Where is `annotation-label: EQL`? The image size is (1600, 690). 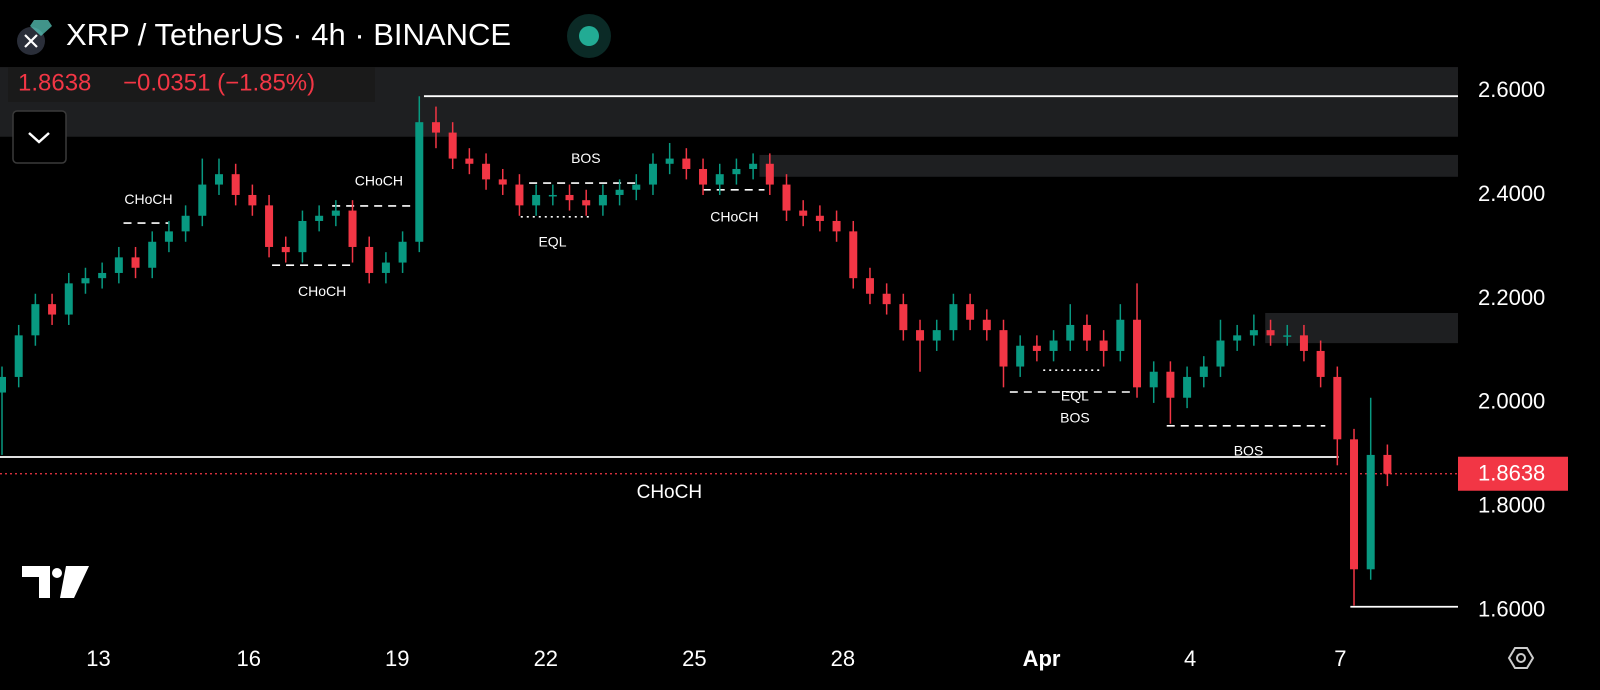 annotation-label: EQL is located at coordinates (1075, 395).